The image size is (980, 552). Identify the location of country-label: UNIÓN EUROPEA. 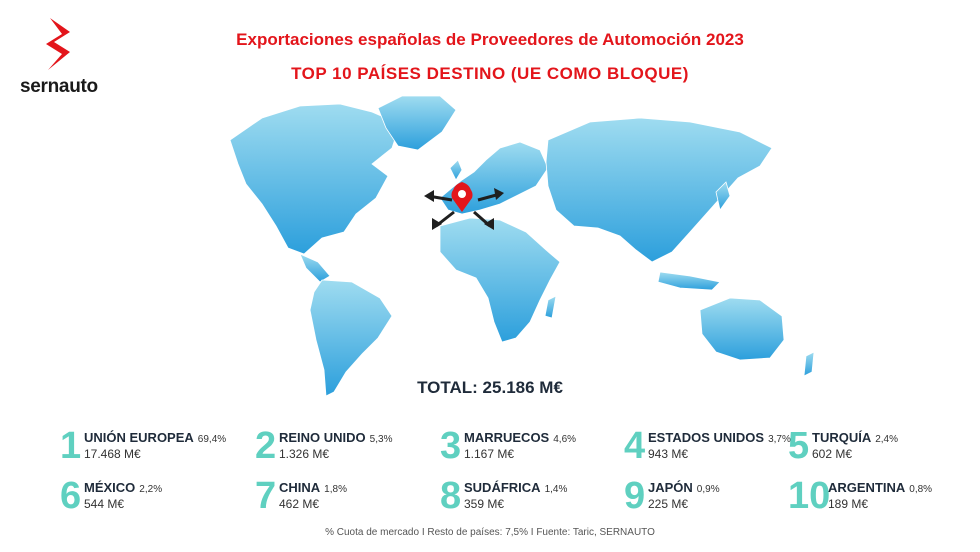
(139, 437).